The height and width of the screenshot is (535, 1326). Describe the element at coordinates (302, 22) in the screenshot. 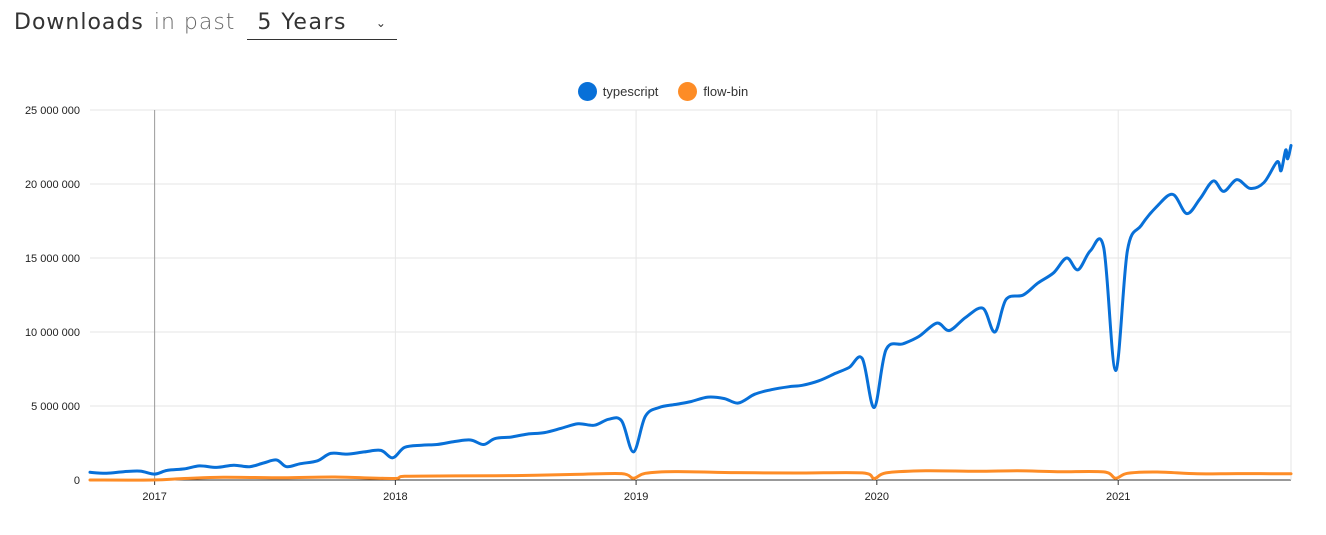

I see `period-select-value: 5 Years` at that location.